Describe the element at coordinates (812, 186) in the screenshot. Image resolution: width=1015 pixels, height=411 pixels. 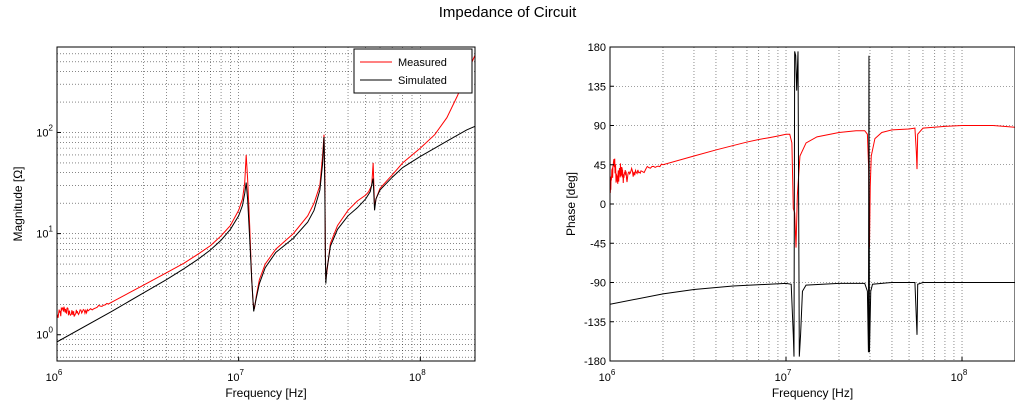
I see `phase-series-measured` at that location.